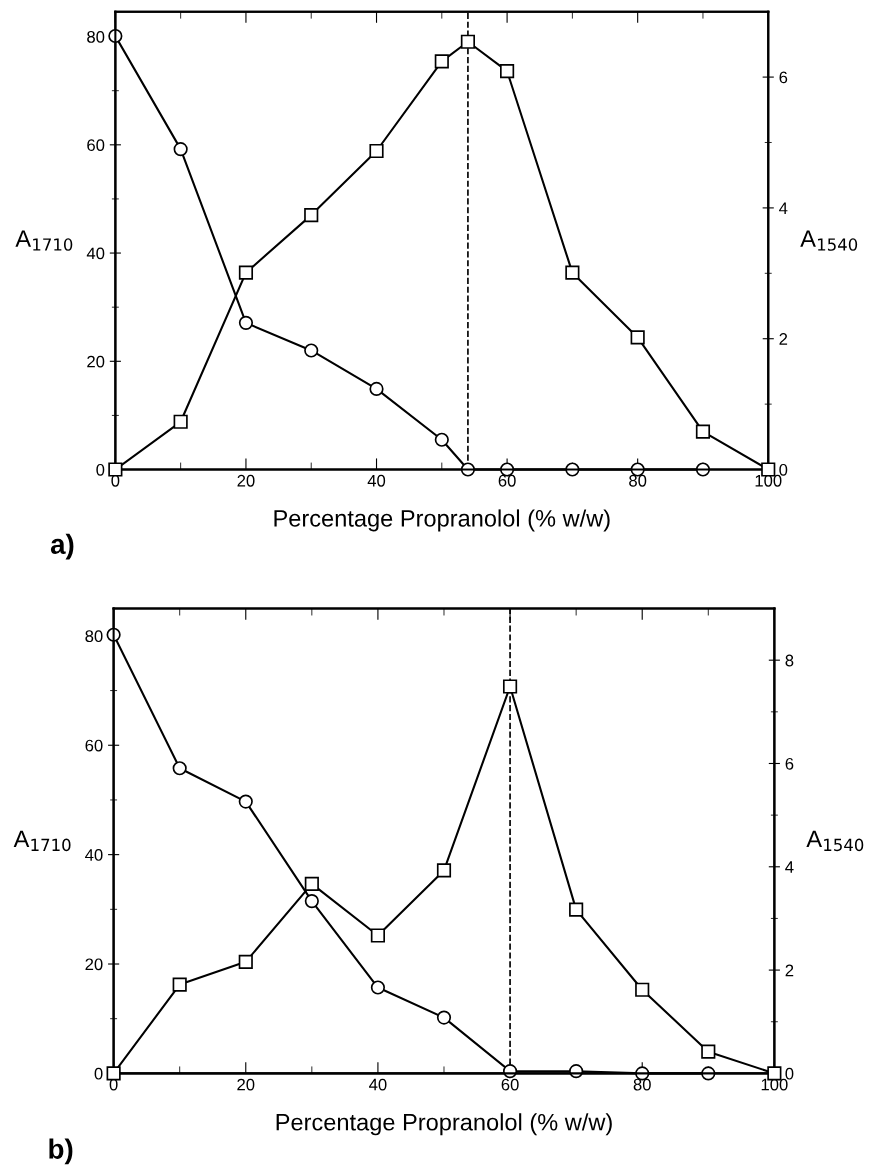 The height and width of the screenshot is (1168, 874). What do you see at coordinates (768, 480) in the screenshot?
I see `x-tick-label: 100` at bounding box center [768, 480].